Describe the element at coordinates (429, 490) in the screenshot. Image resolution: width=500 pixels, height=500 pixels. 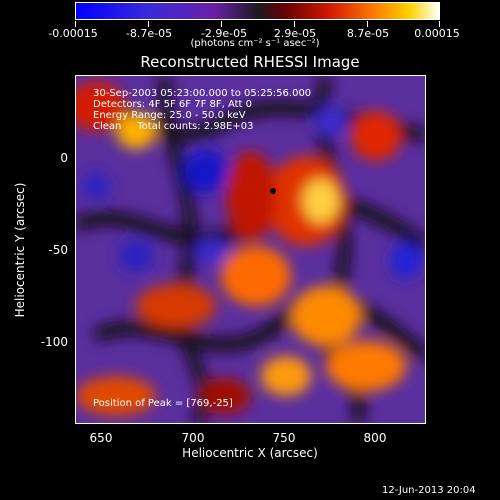
I see `timestamp: 12-Jun-2013 20:04` at that location.